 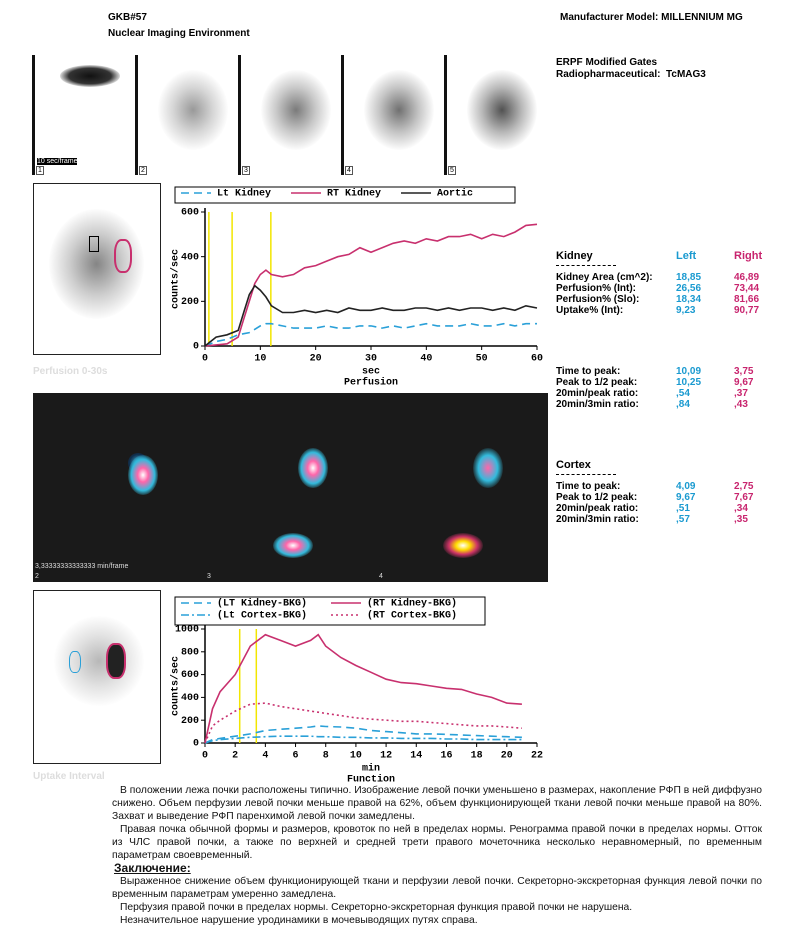 I want to click on cell-value: ,43, so click(x=741, y=404).